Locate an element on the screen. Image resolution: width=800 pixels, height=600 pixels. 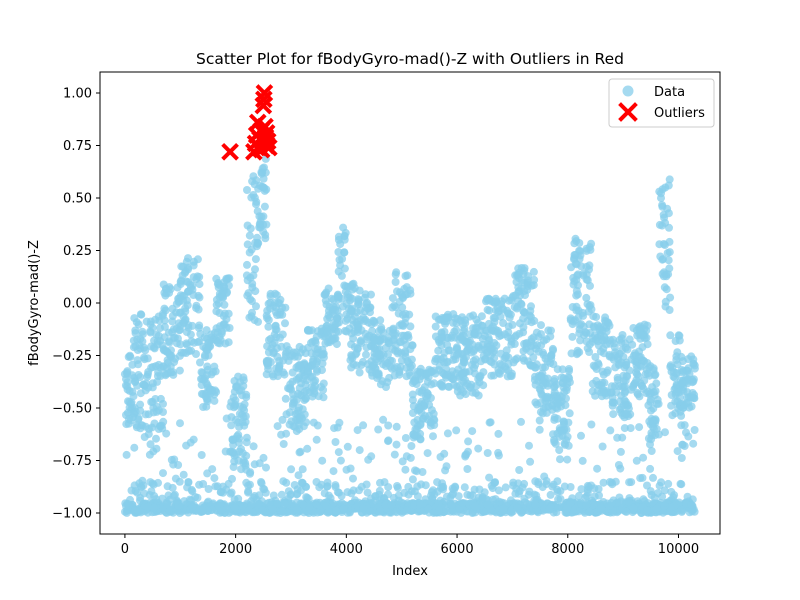
y-tick-label: 0.50 is located at coordinates (77, 199).